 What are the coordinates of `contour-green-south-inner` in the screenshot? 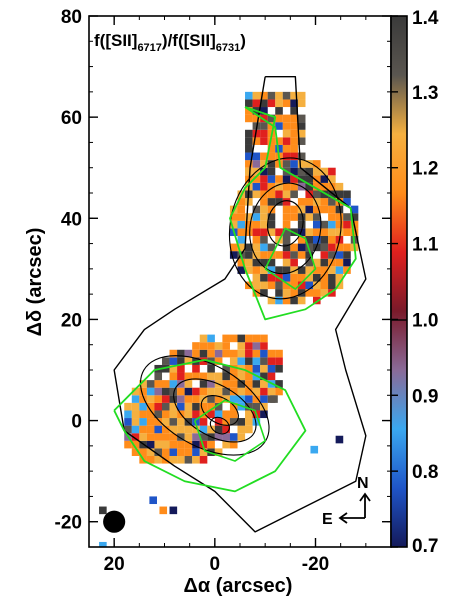 It's located at (229, 430).